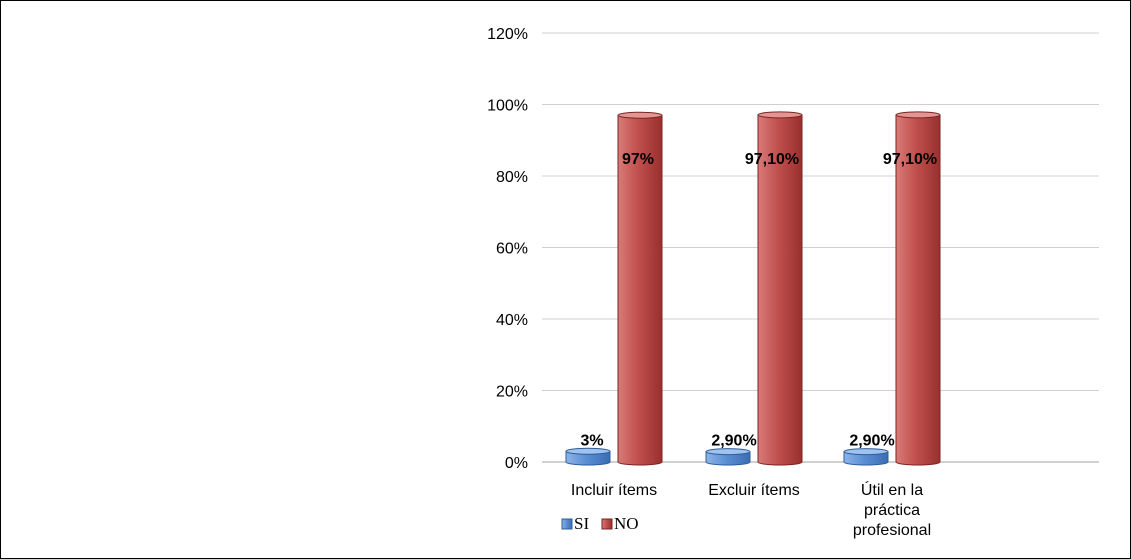 The height and width of the screenshot is (559, 1131). Describe the element at coordinates (507, 106) in the screenshot. I see `y-tick-label: 100%` at that location.